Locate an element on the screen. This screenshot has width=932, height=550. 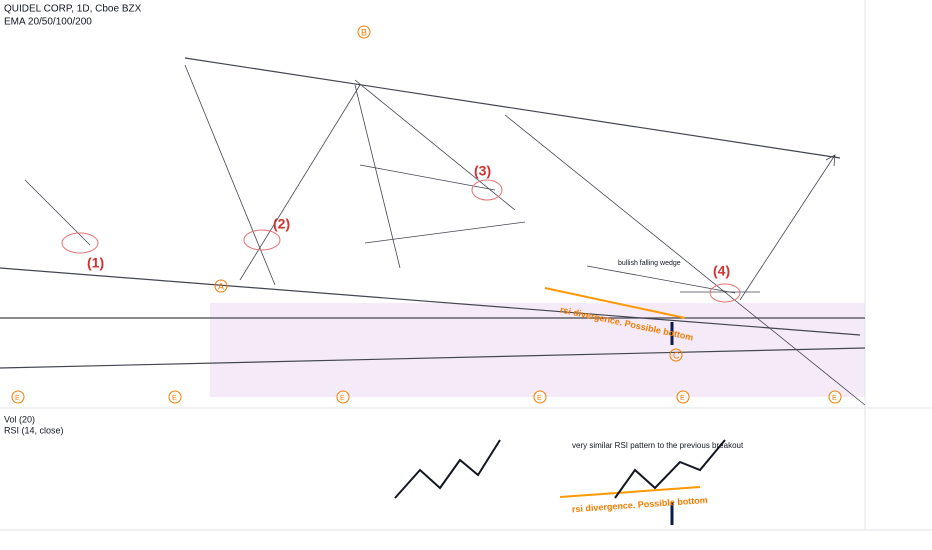
channel-top is located at coordinates (512, 108).